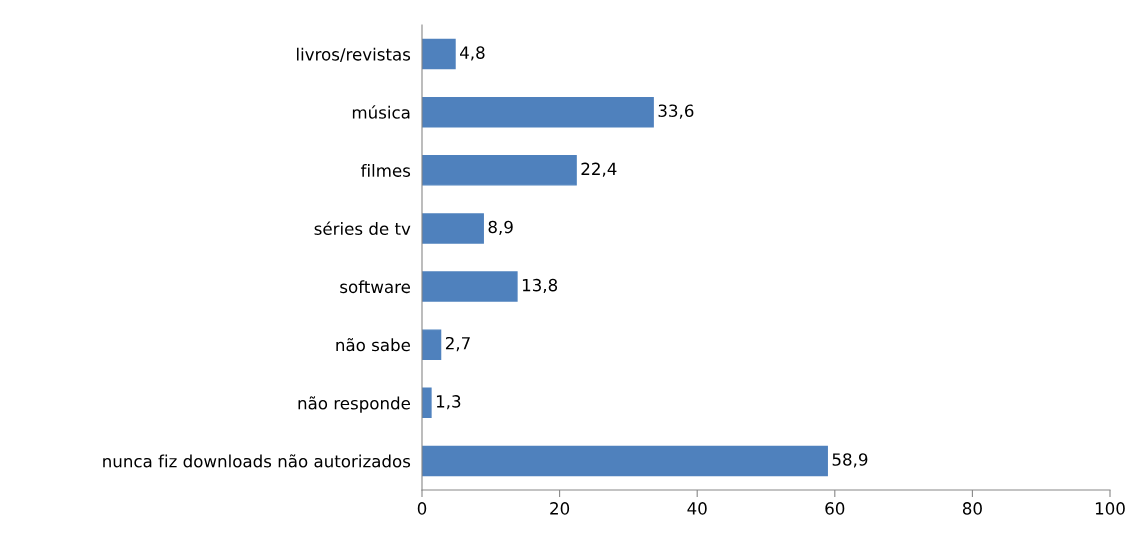 The image size is (1132, 548). Describe the element at coordinates (599, 169) in the screenshot. I see `data-label: 22,4` at that location.